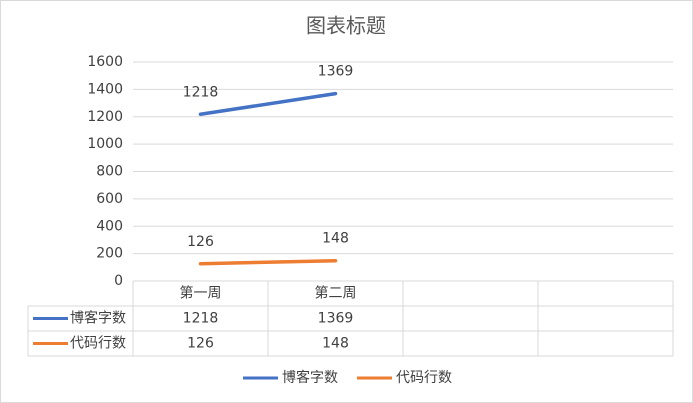 The image size is (693, 403). I want to click on y-tick-label: 1000, so click(105, 144).